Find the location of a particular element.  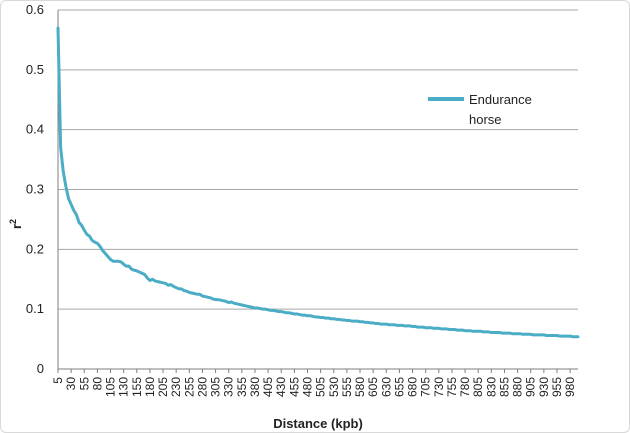

x-tick-label: 530 is located at coordinates (334, 387).